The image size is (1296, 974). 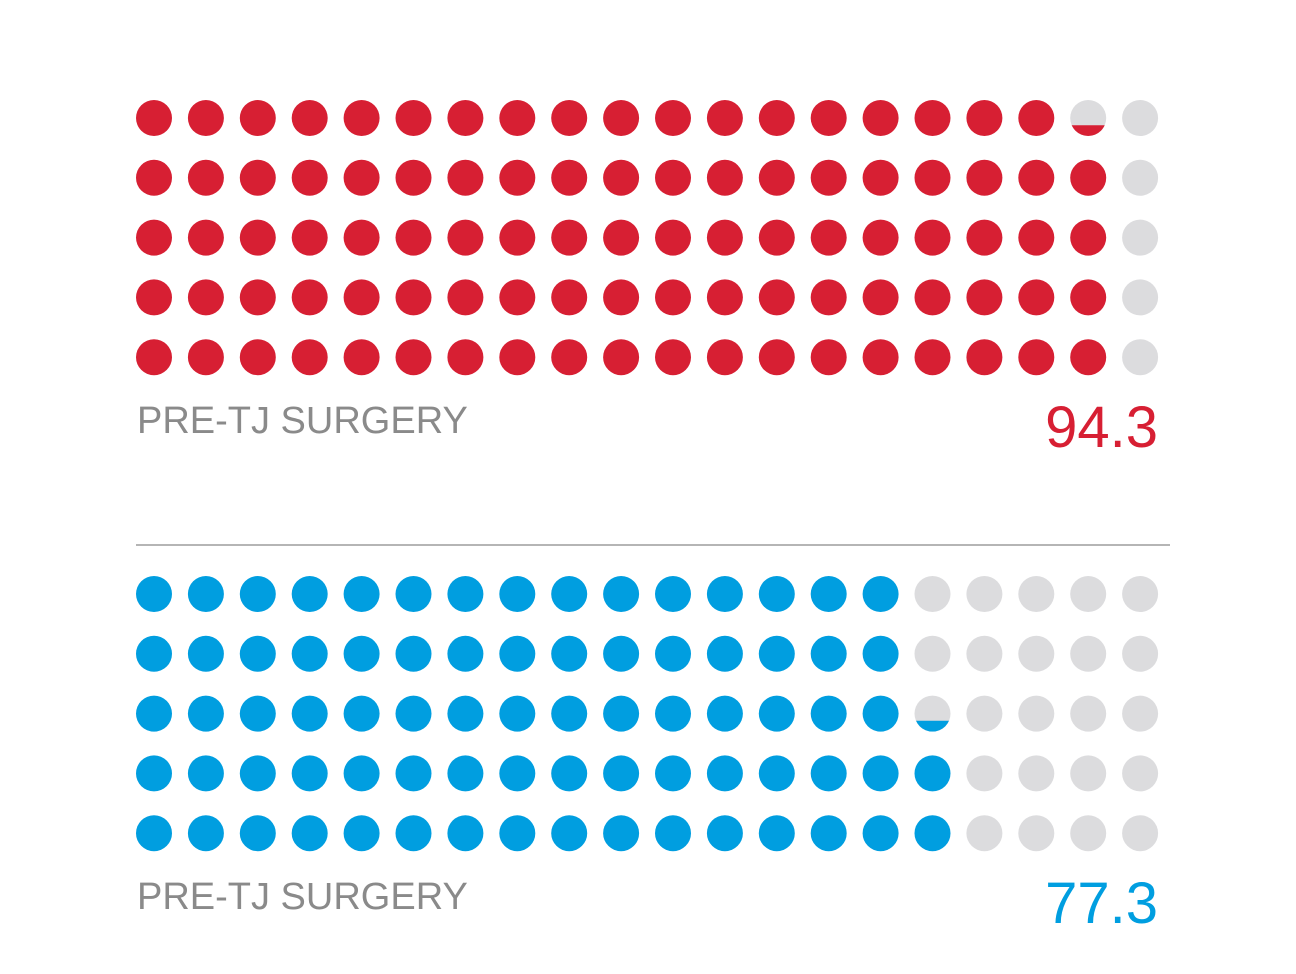 I want to click on panel-value: 77.3, so click(x=1101, y=903).